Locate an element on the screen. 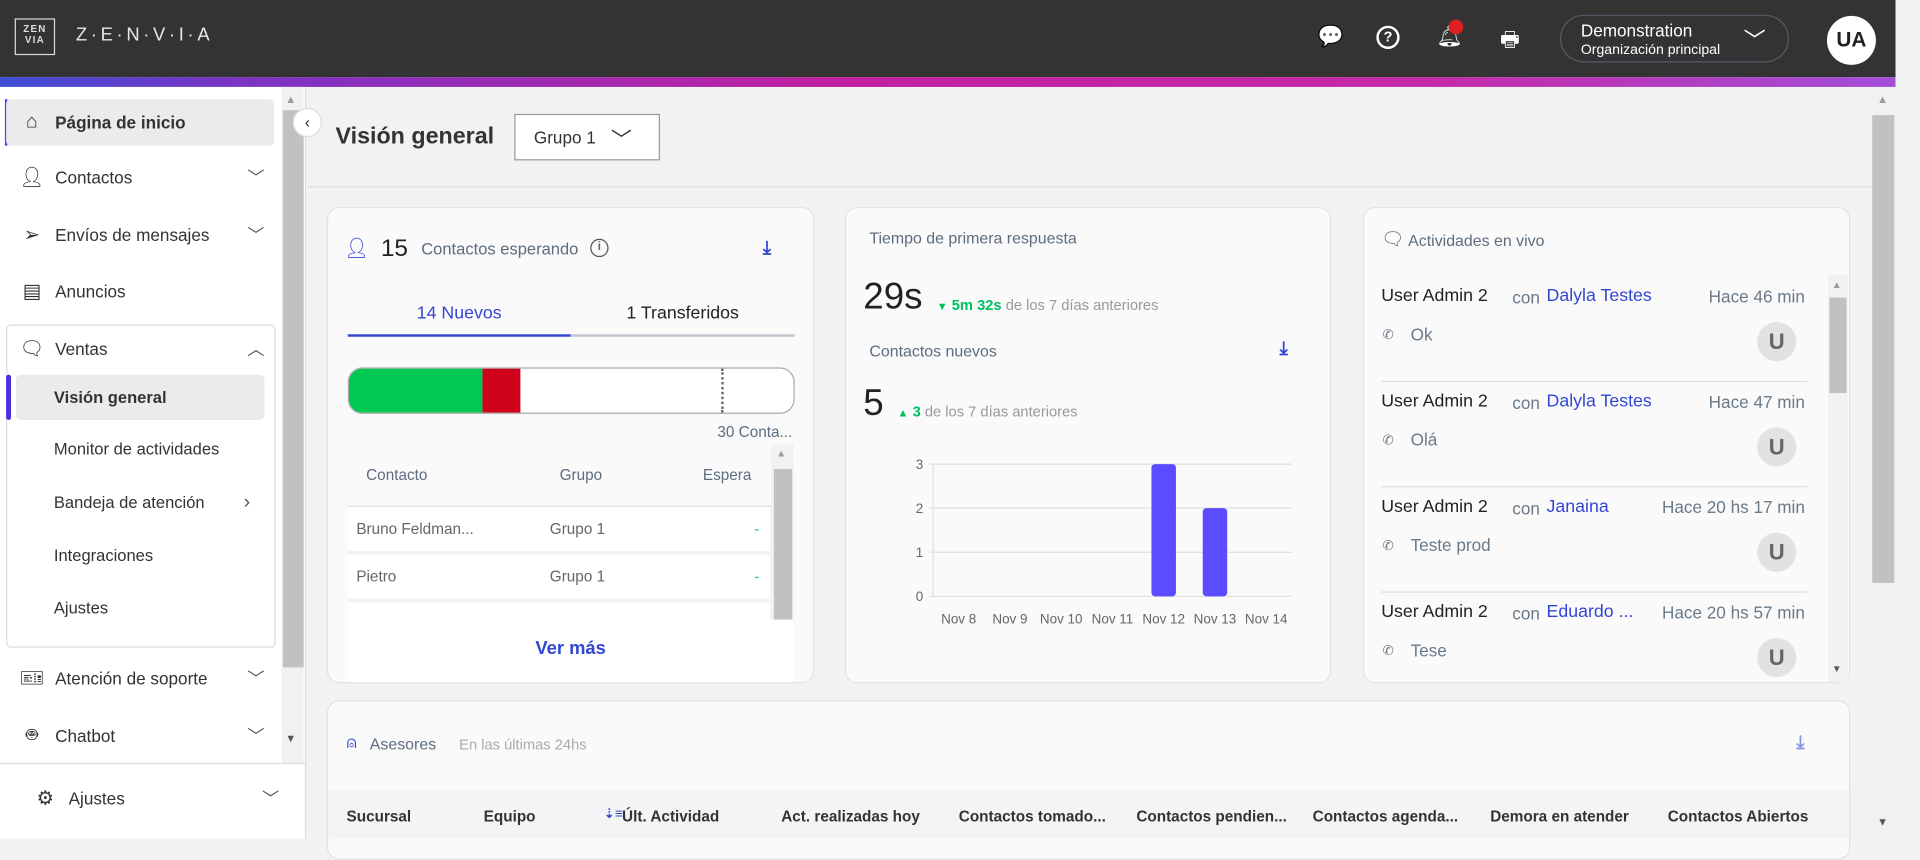 Image resolution: width=1920 pixels, height=860 pixels. chat-help-icon: 💬 is located at coordinates (1330, 36).